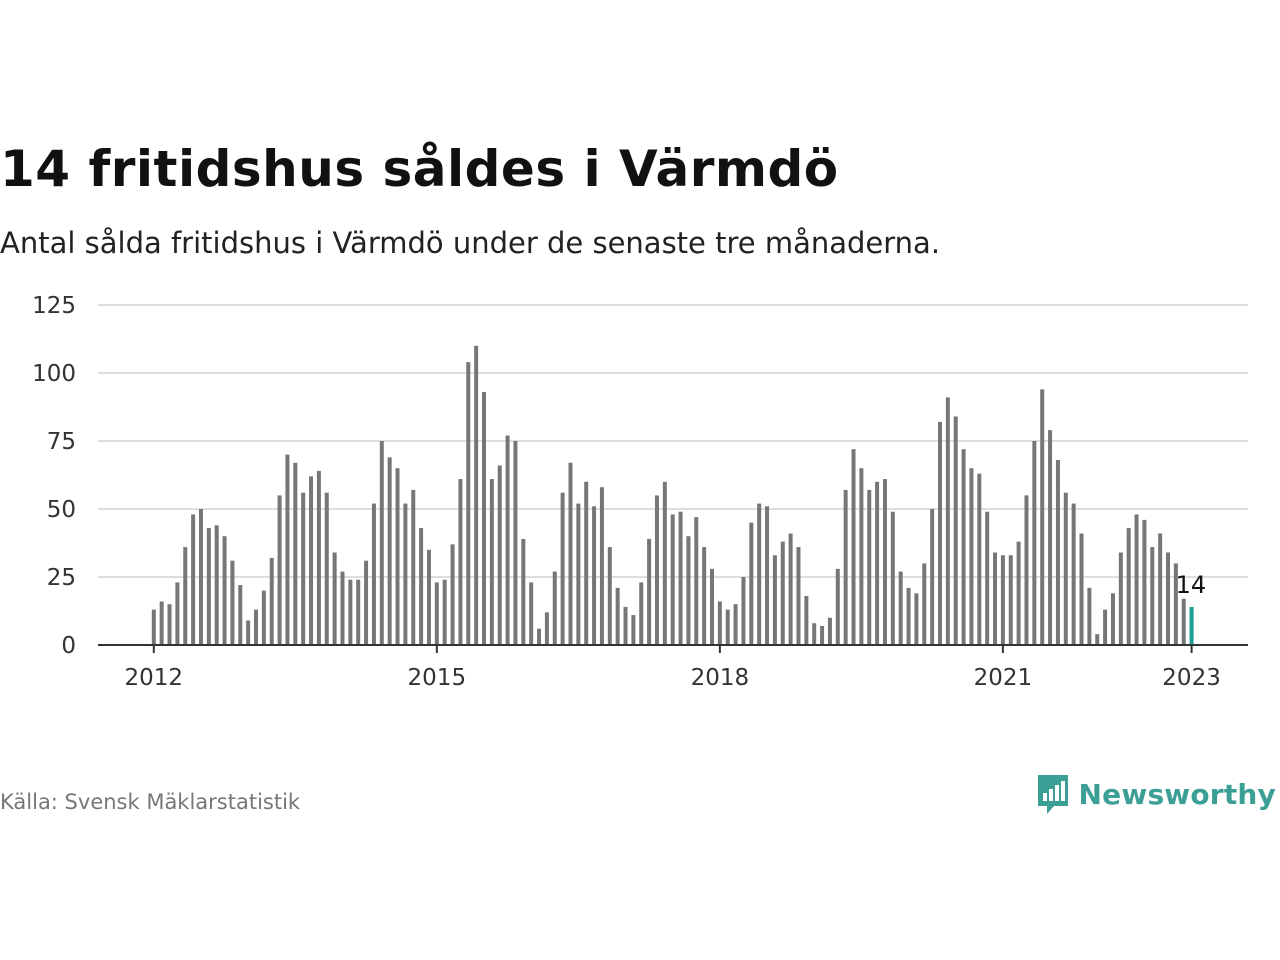 The height and width of the screenshot is (960, 1280). I want to click on x-tick-label: 2023, so click(1191, 678).